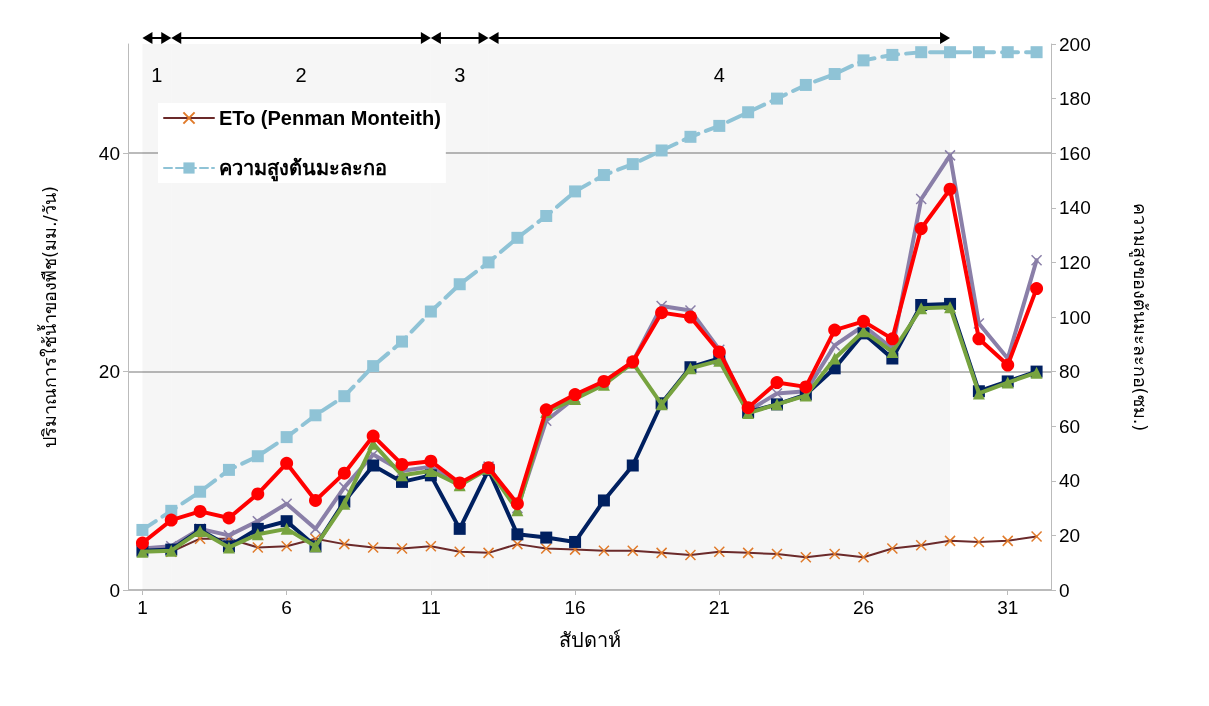  What do you see at coordinates (719, 75) in the screenshot?
I see `band-label: 4` at bounding box center [719, 75].